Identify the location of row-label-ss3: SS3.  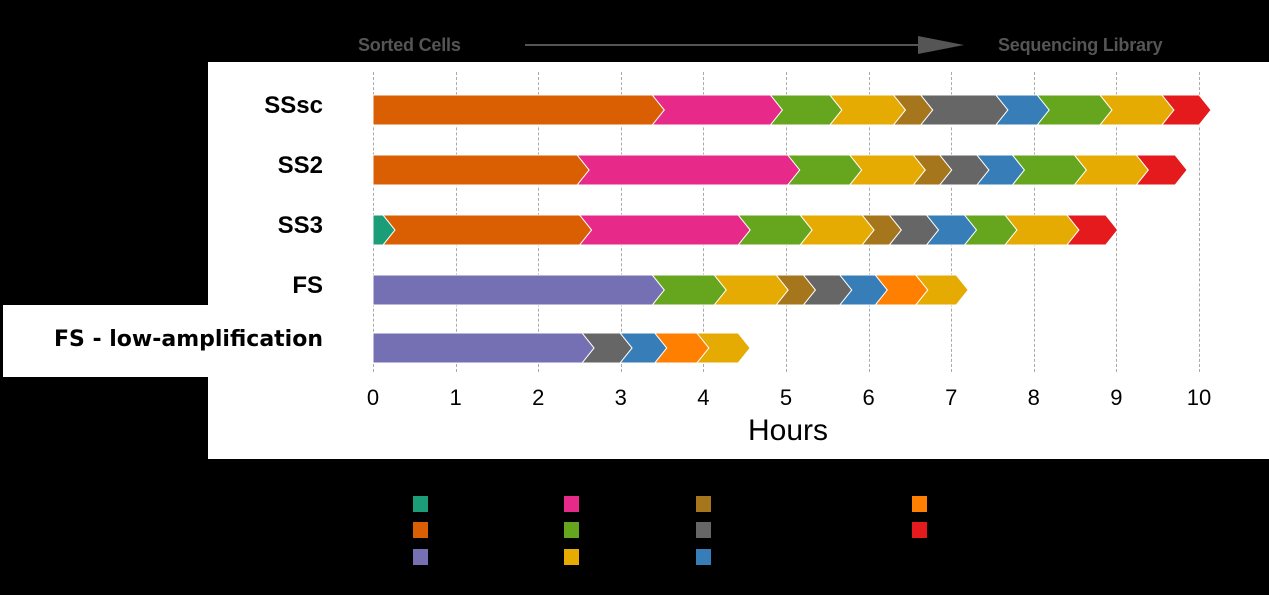
(300, 225).